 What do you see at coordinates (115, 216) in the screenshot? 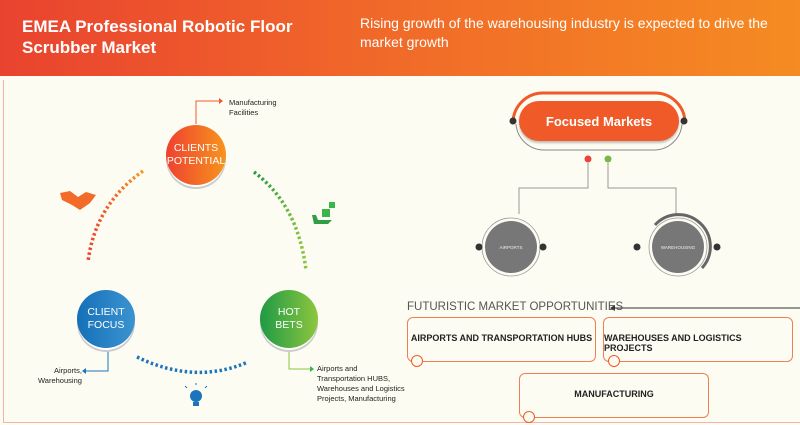
I see `dotted-arc-orange` at bounding box center [115, 216].